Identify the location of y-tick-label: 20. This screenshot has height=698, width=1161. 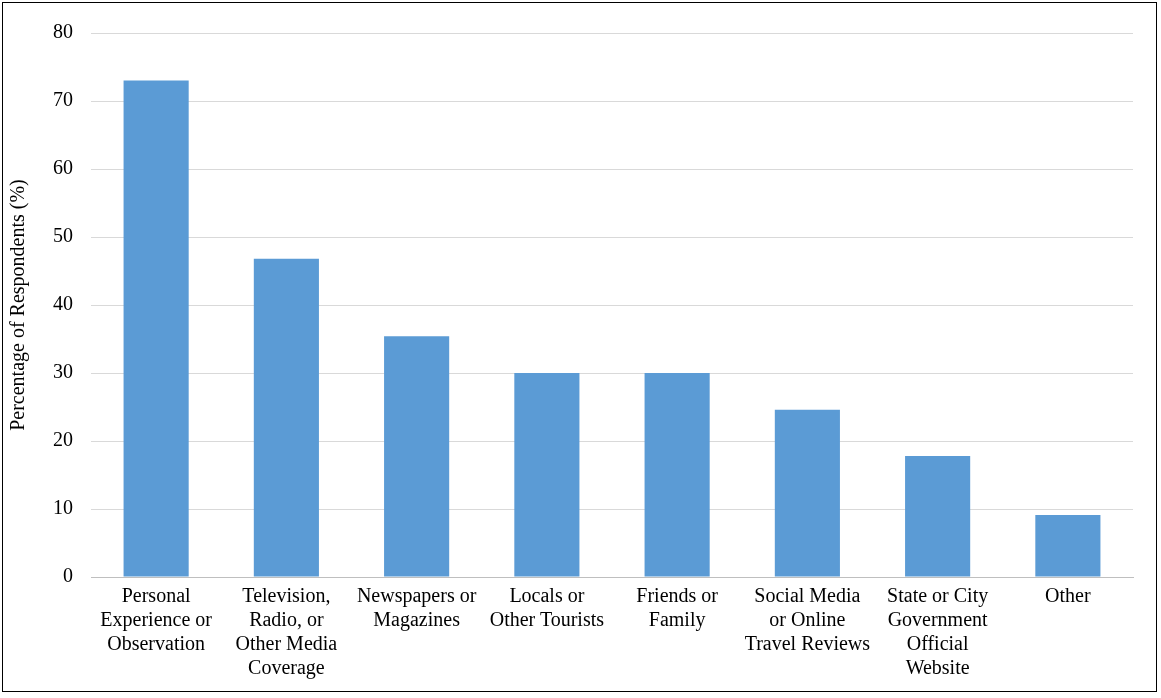
(63, 439).